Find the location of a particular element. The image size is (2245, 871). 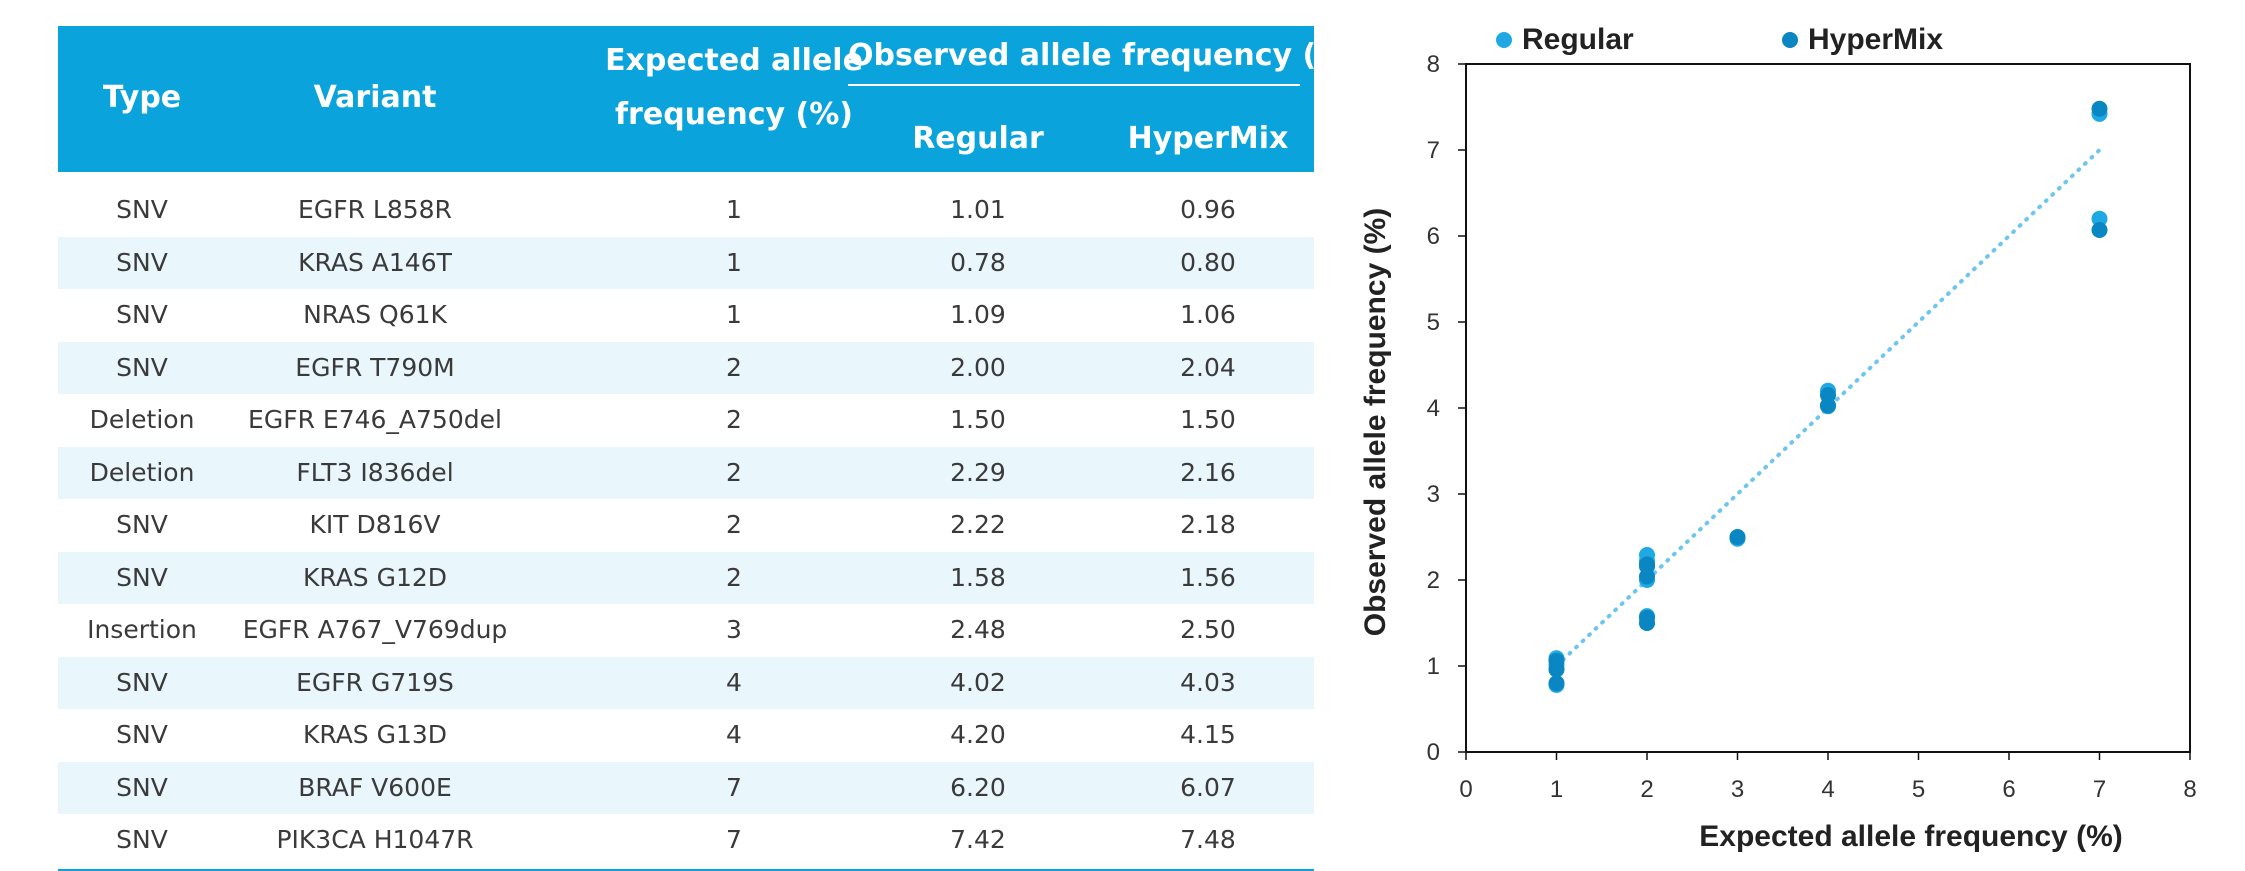

cell-variant: PIK3CA H1047R is located at coordinates (375, 839).